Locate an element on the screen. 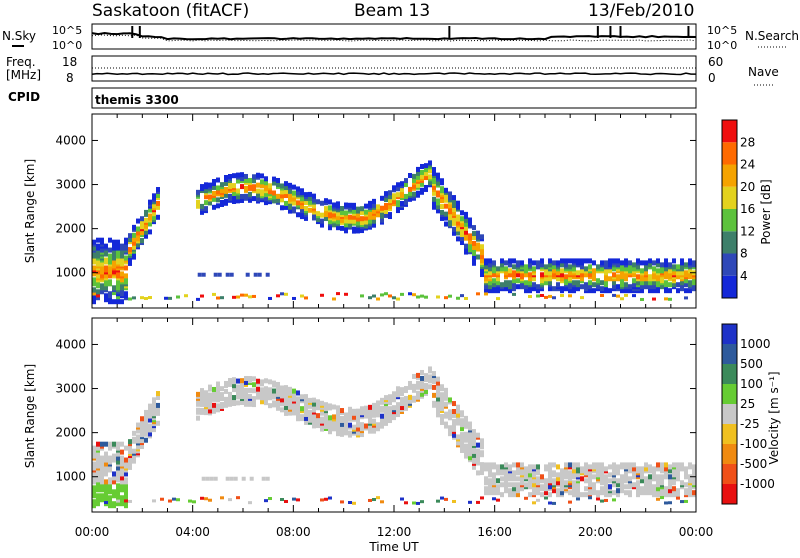  freq-right-tick-bottom: 0 is located at coordinates (712, 78).